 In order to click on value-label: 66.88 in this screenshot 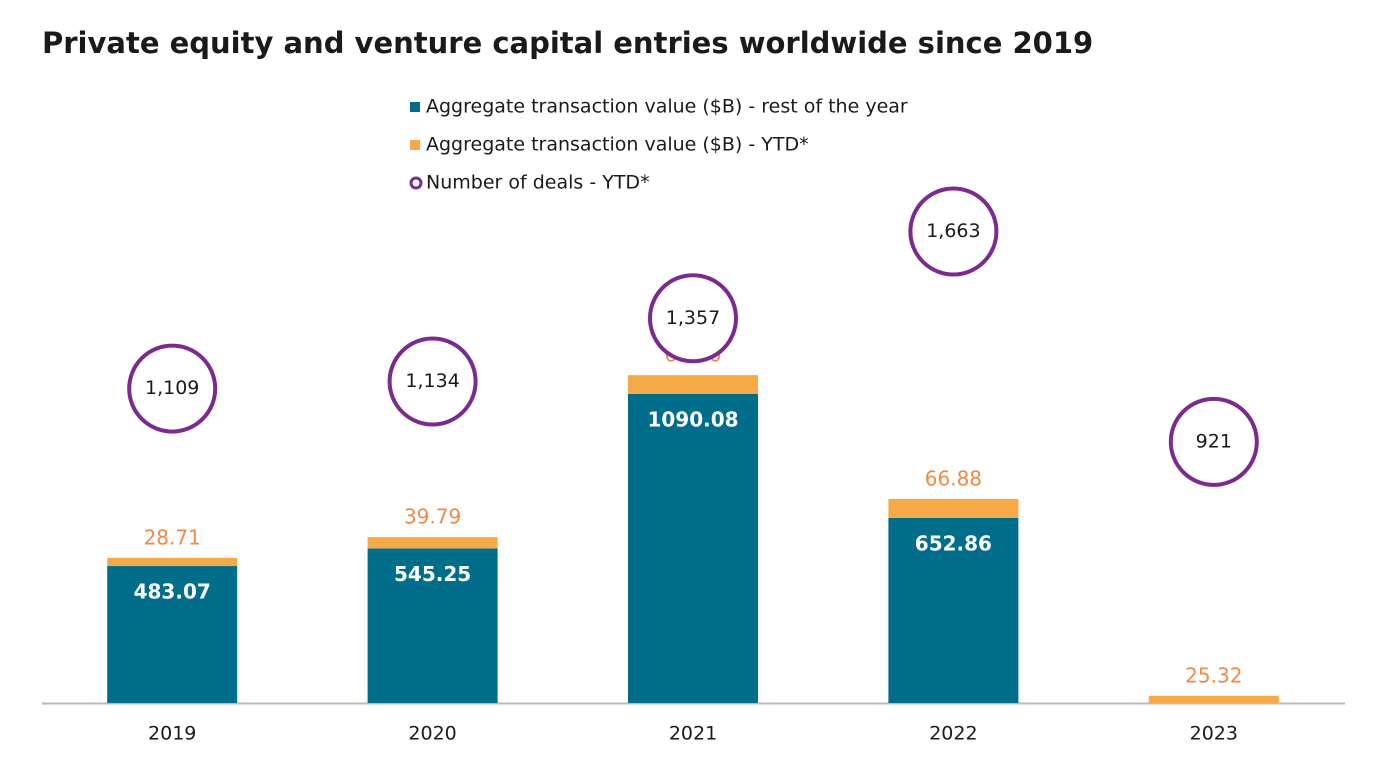, I will do `click(953, 478)`.